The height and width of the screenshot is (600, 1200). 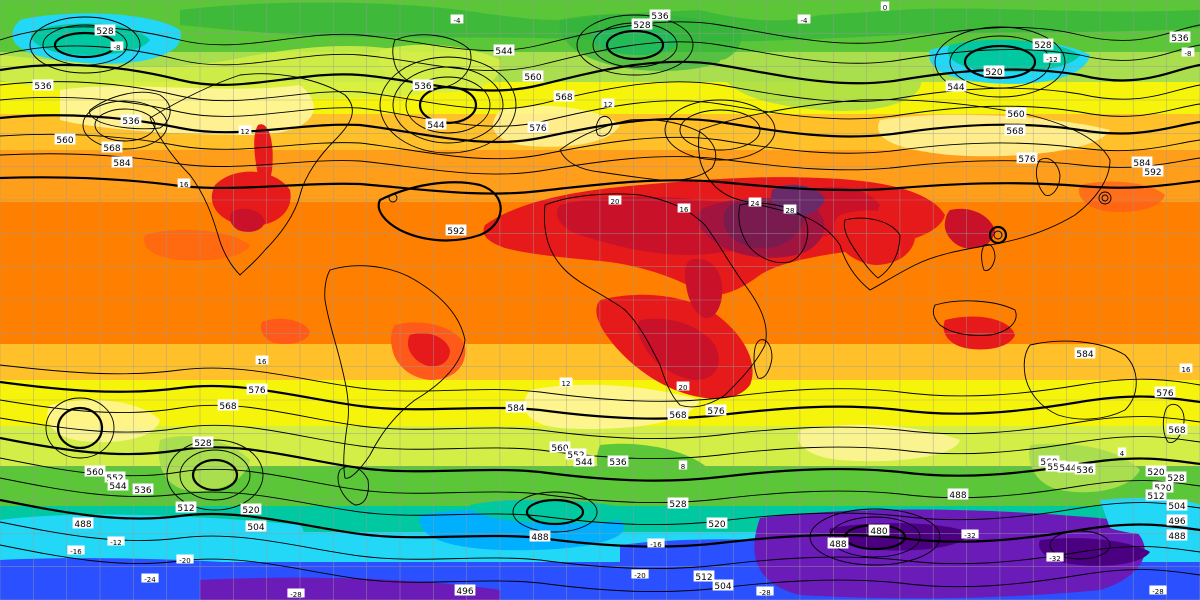 I want to click on central-pacific-redorange, so click(x=197, y=245).